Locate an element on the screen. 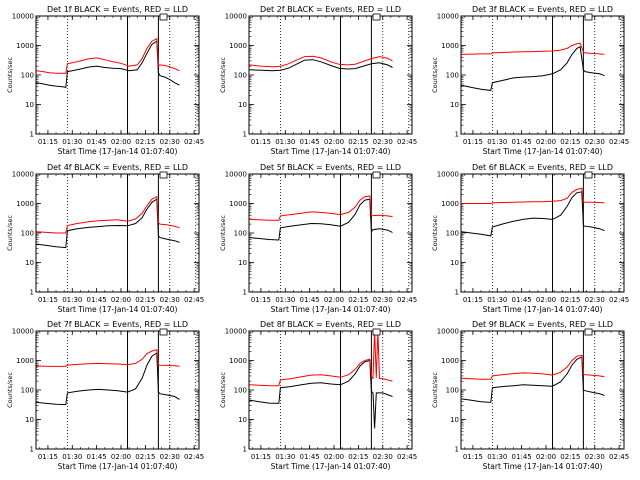  panel-title: Det 7f BLACK = Events, RED = LLD is located at coordinates (117, 324).